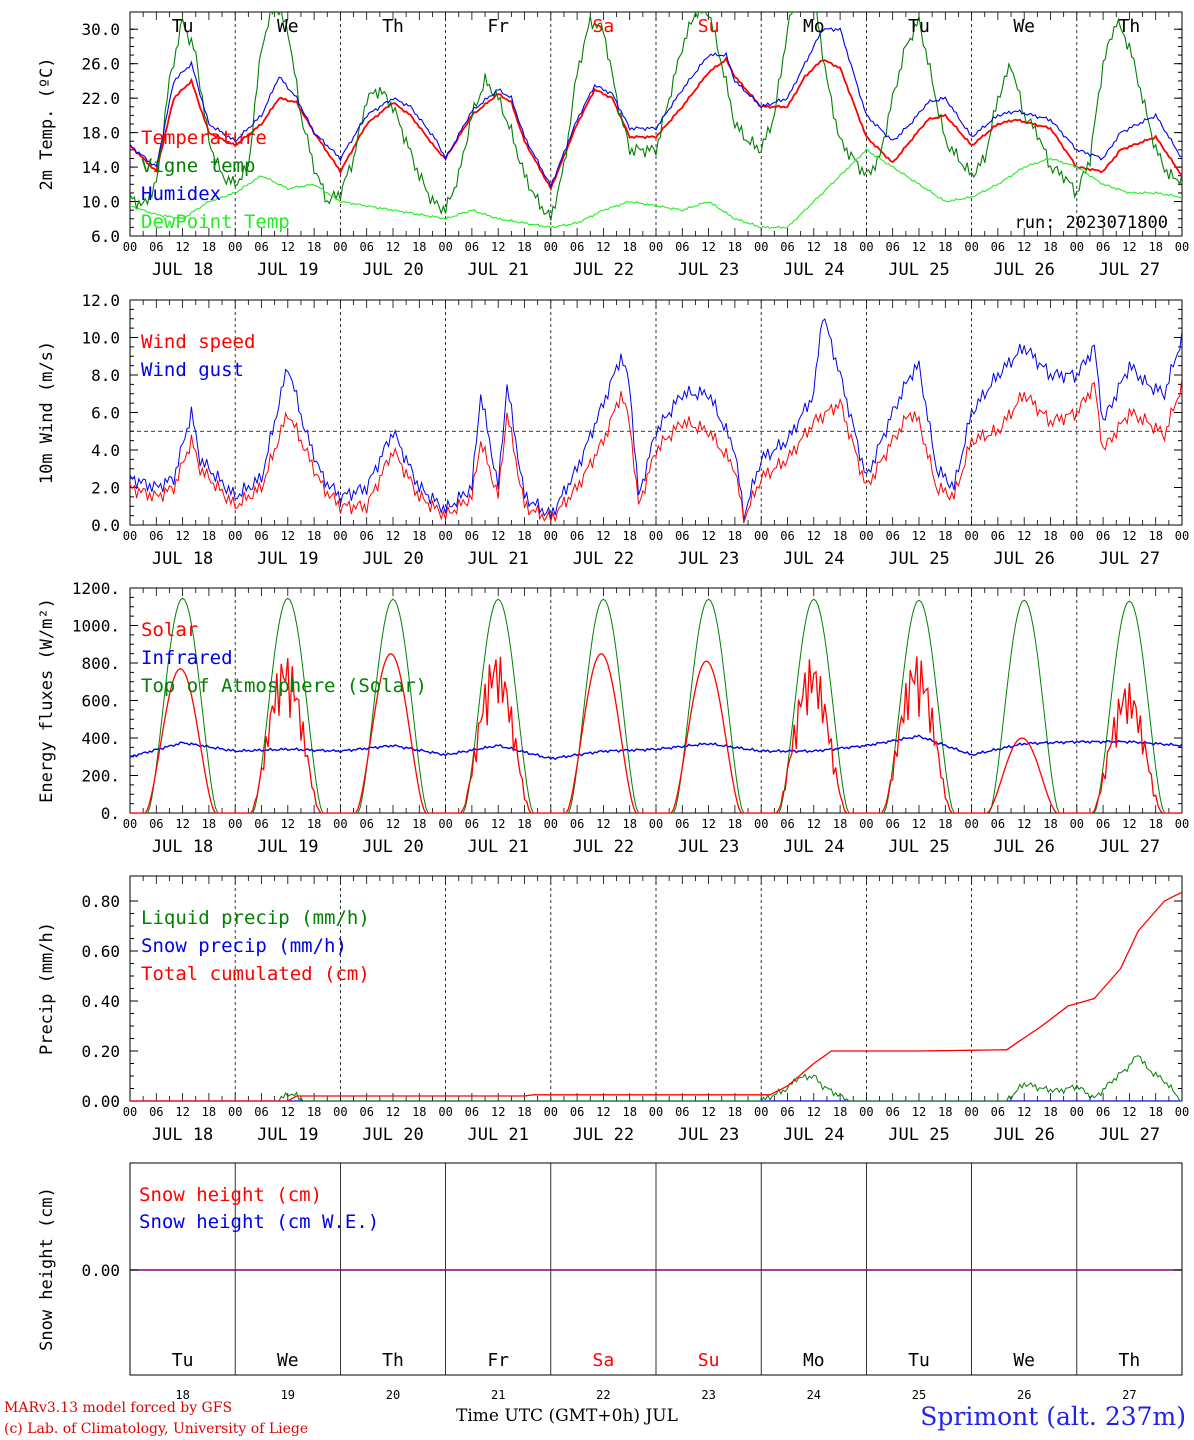 The width and height of the screenshot is (1194, 1440). I want to click on date-label: JUL 19, so click(287, 559).